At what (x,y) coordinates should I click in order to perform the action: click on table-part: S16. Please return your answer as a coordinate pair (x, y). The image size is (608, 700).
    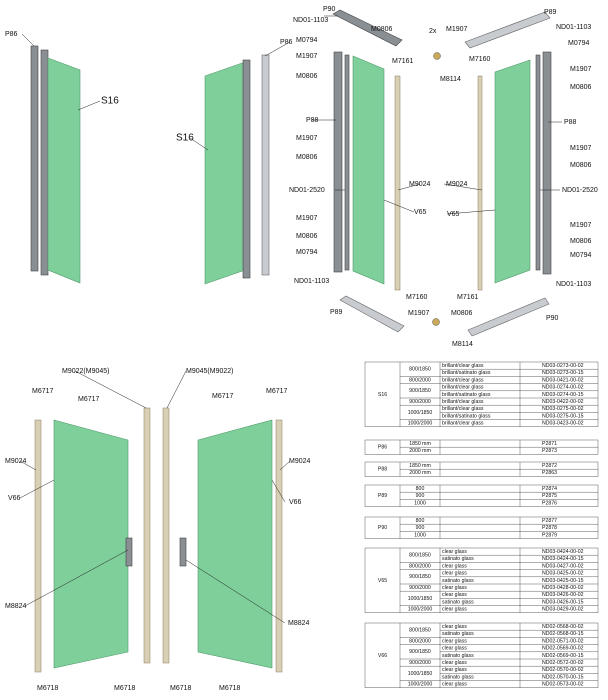
    Looking at the image, I should click on (382, 395).